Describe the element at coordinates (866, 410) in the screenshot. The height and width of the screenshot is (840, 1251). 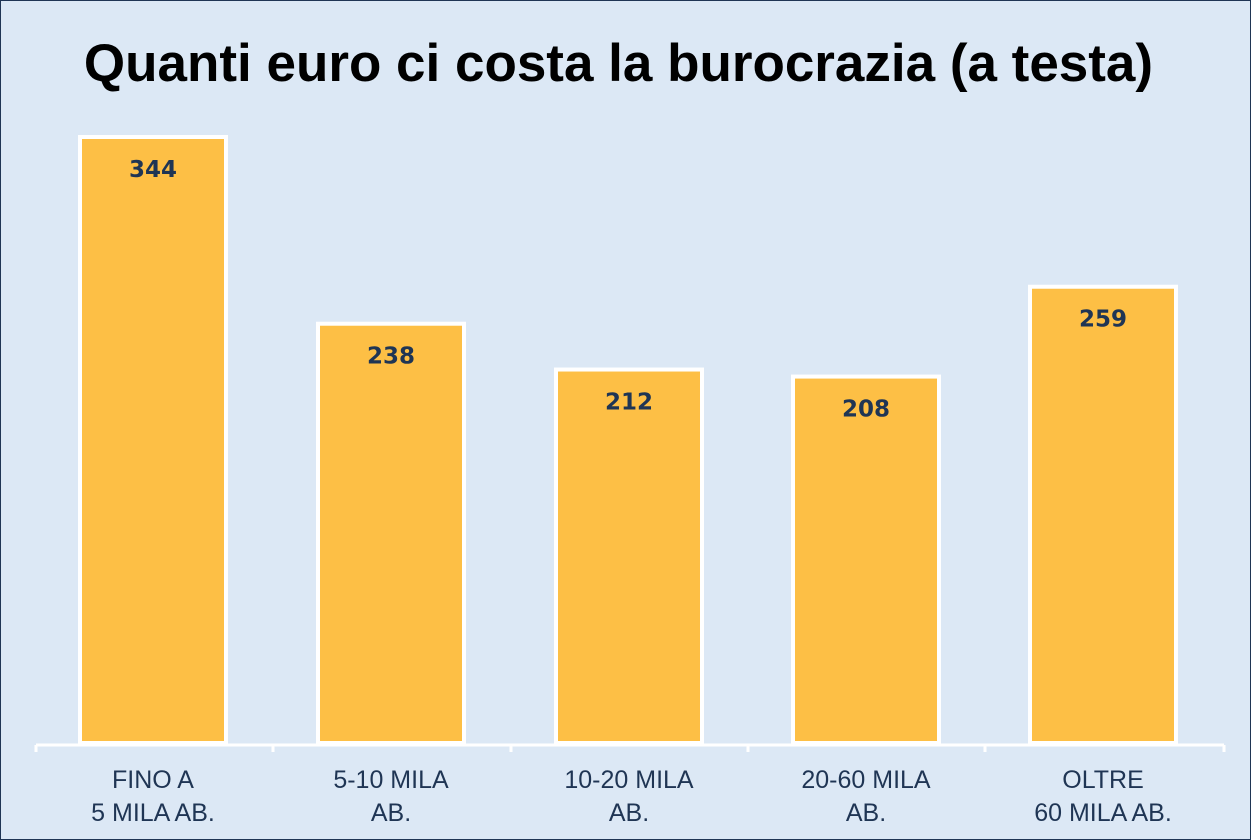
I see `data-label: 208` at that location.